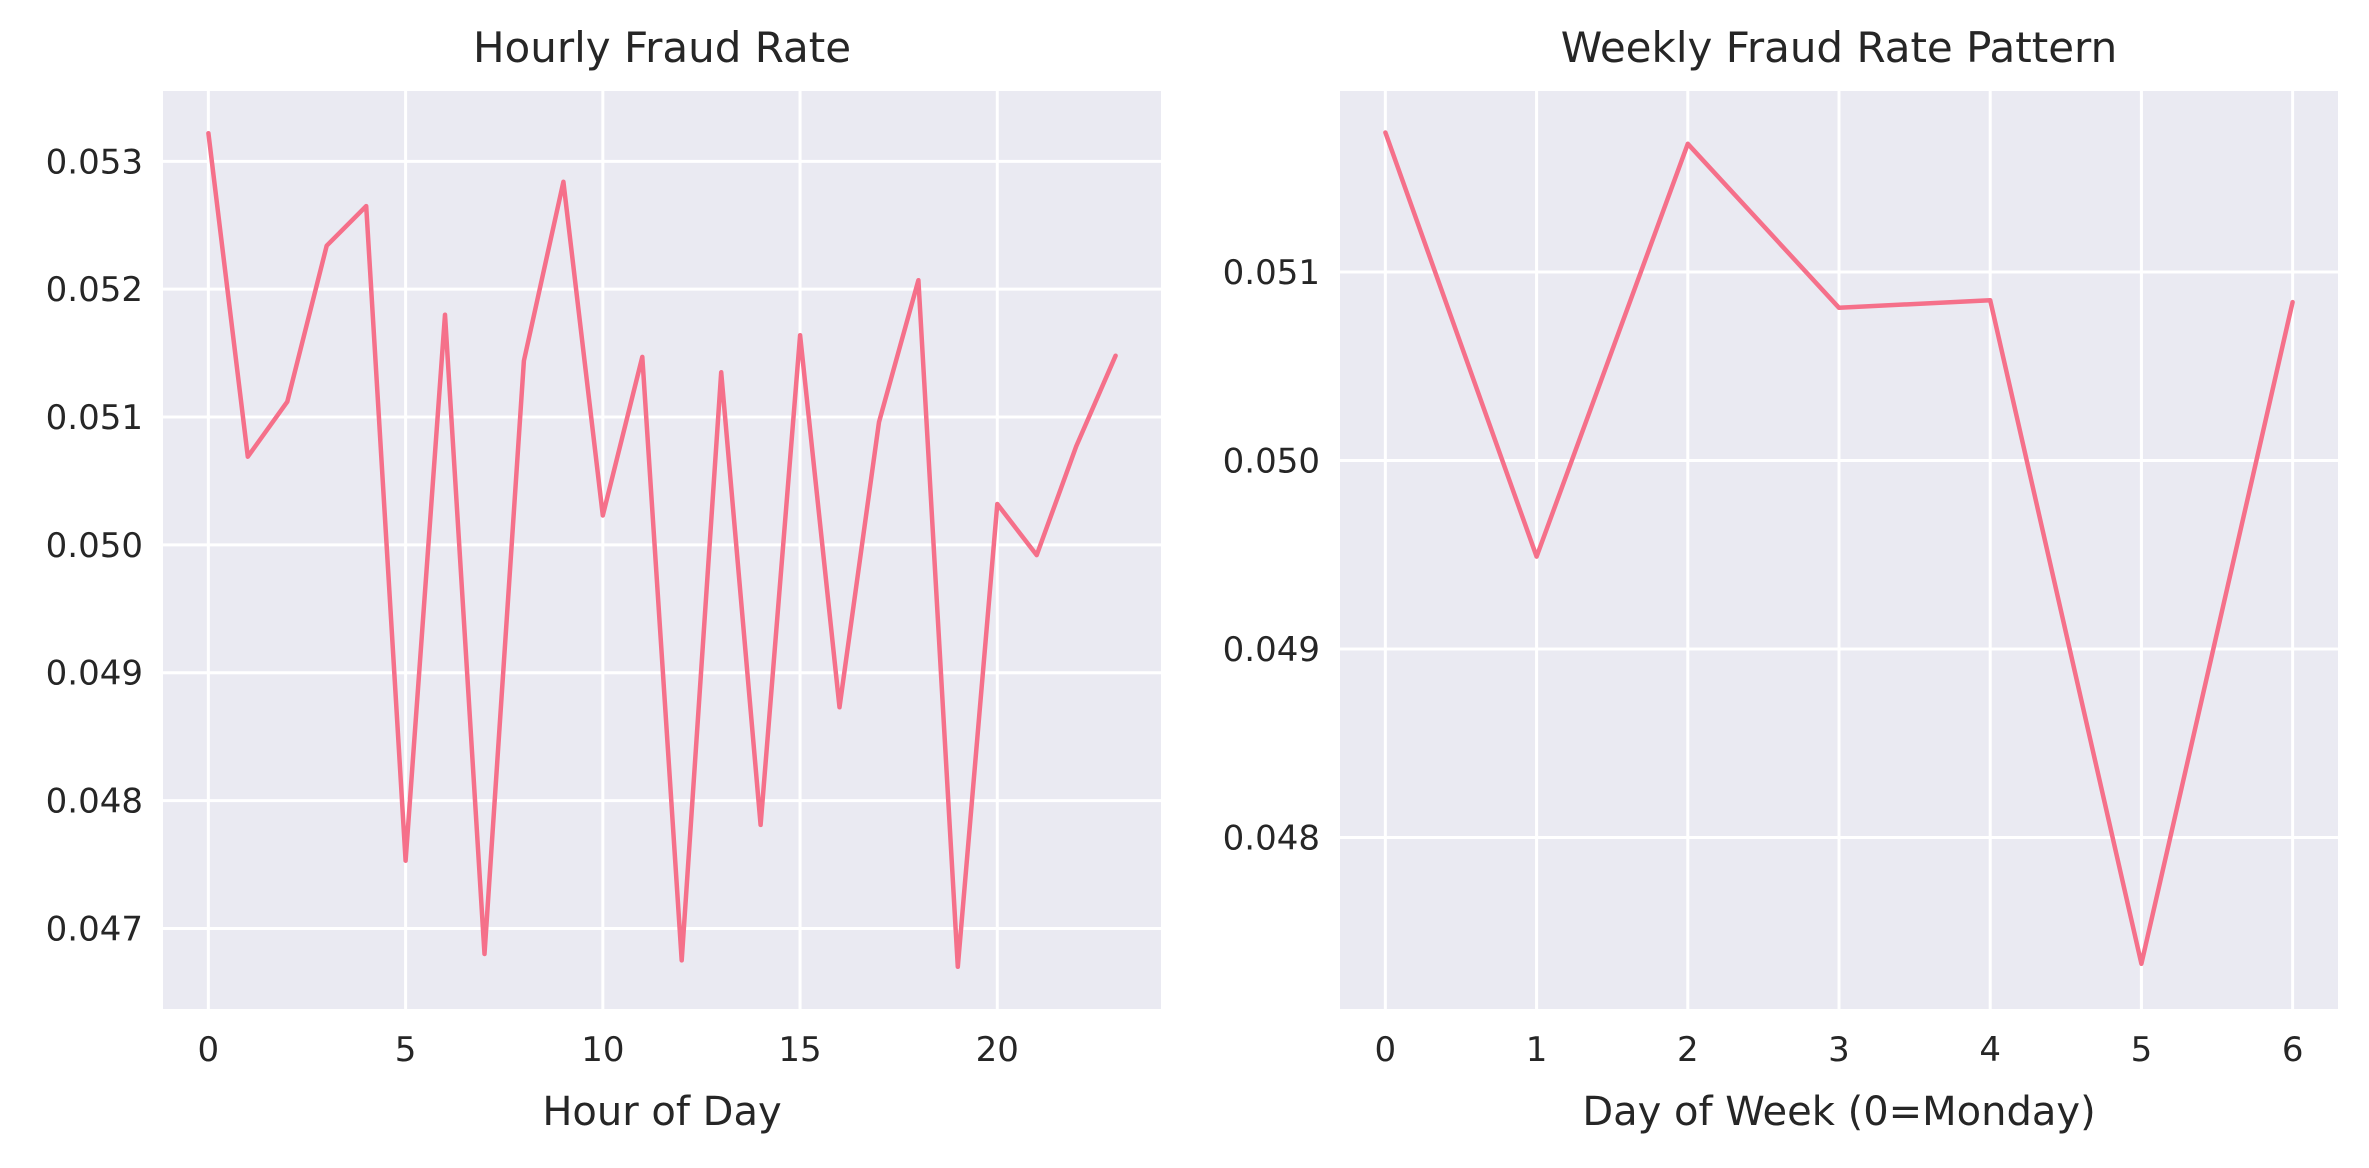  What do you see at coordinates (2293, 1050) in the screenshot?
I see `x-tick-label: 6` at bounding box center [2293, 1050].